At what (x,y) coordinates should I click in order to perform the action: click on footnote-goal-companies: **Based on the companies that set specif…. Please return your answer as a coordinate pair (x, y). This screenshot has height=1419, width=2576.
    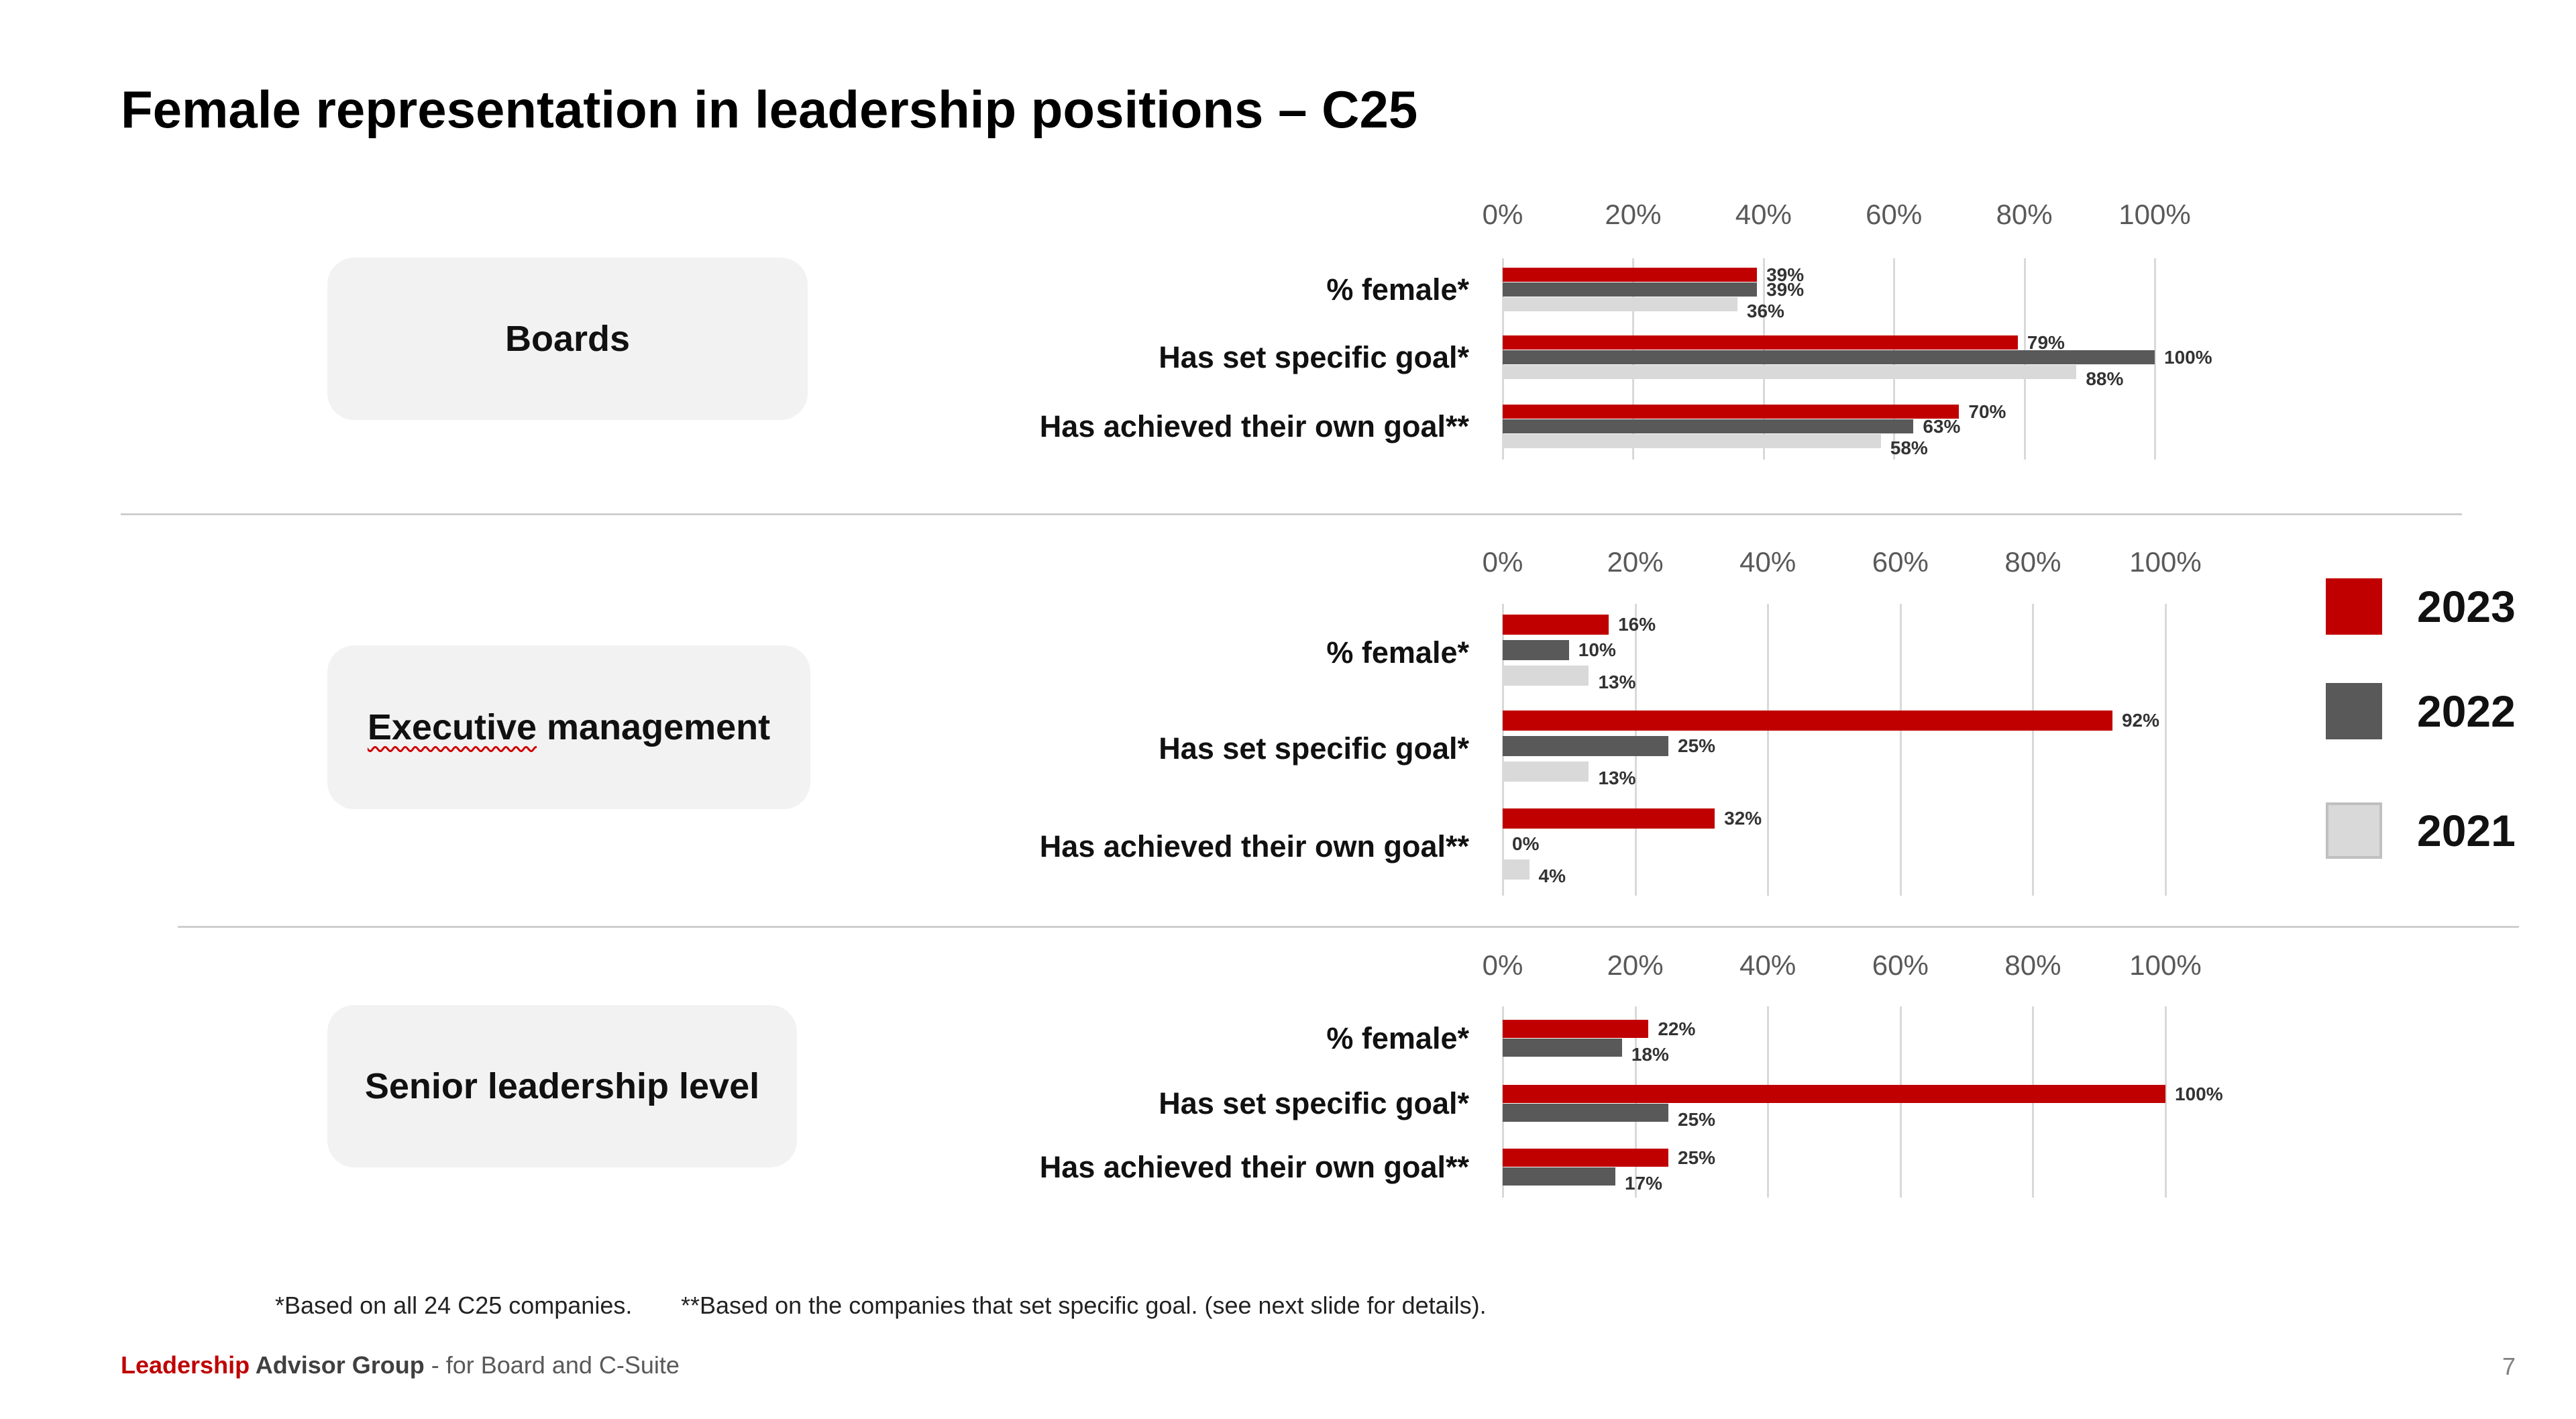
    Looking at the image, I should click on (1084, 1305).